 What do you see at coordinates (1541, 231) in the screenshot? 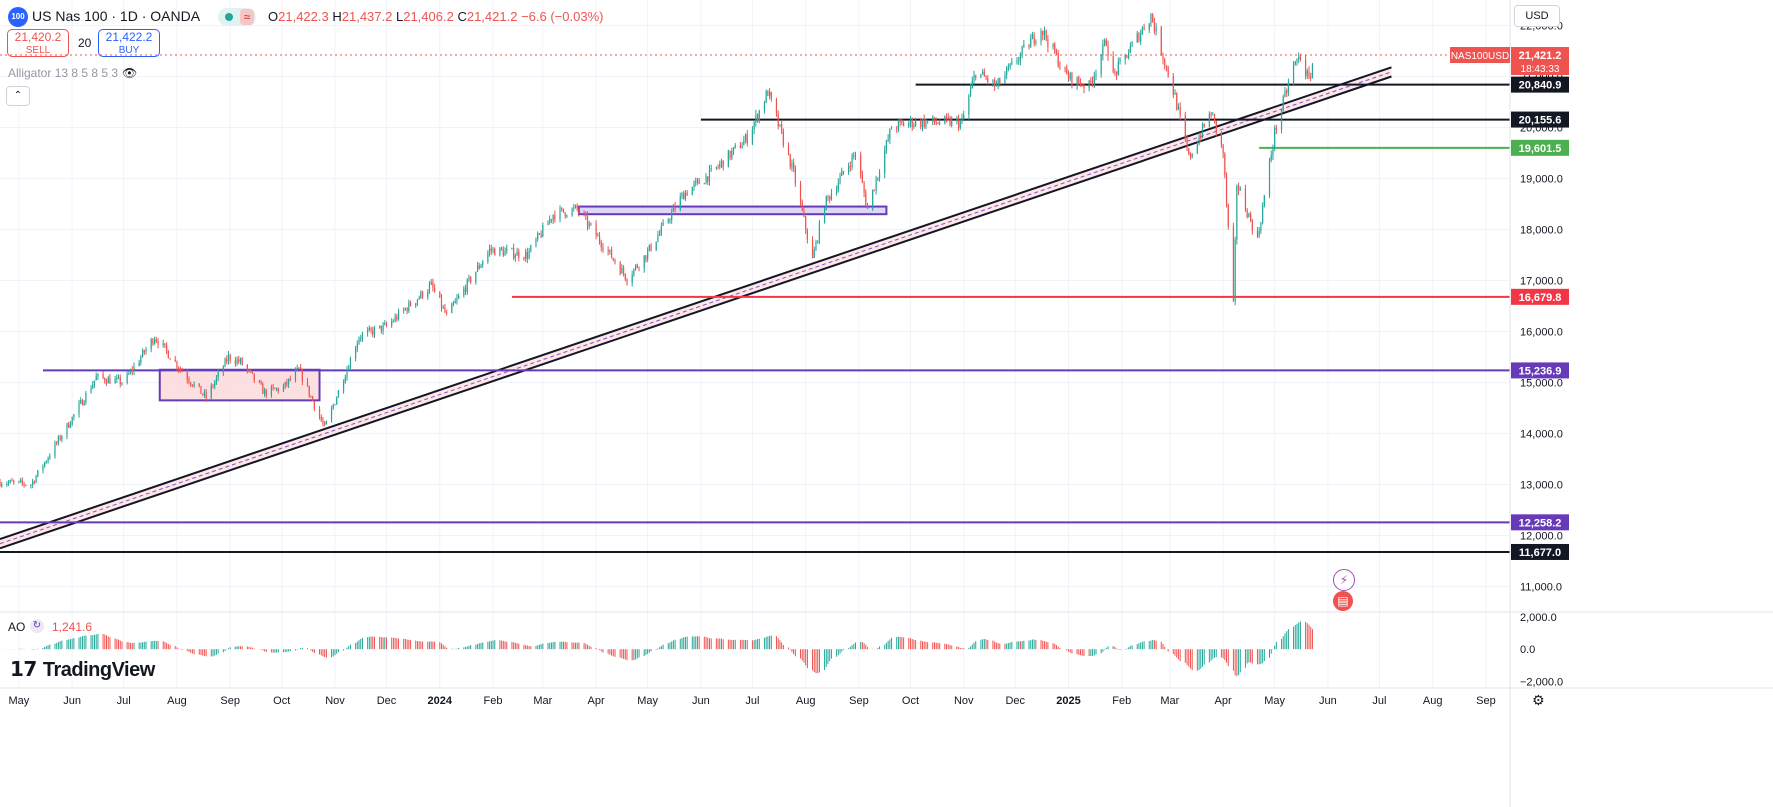
I see `y-tick-label: 18,000.0` at bounding box center [1541, 231].